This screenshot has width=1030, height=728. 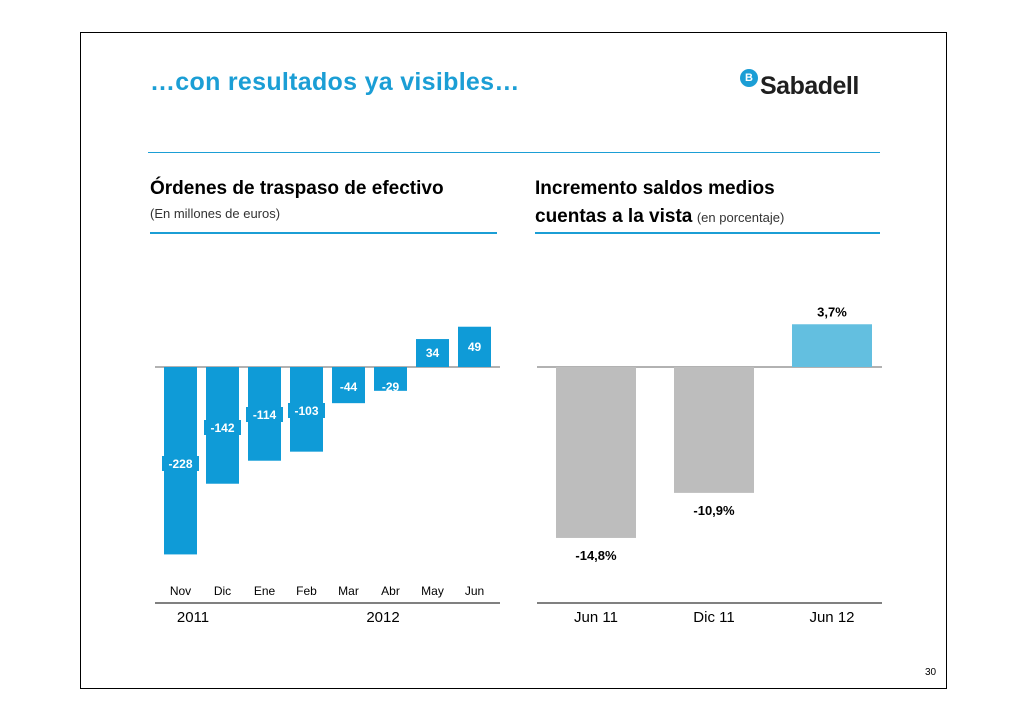 What do you see at coordinates (193, 617) in the screenshot?
I see `left-year-label-2011: 2011` at bounding box center [193, 617].